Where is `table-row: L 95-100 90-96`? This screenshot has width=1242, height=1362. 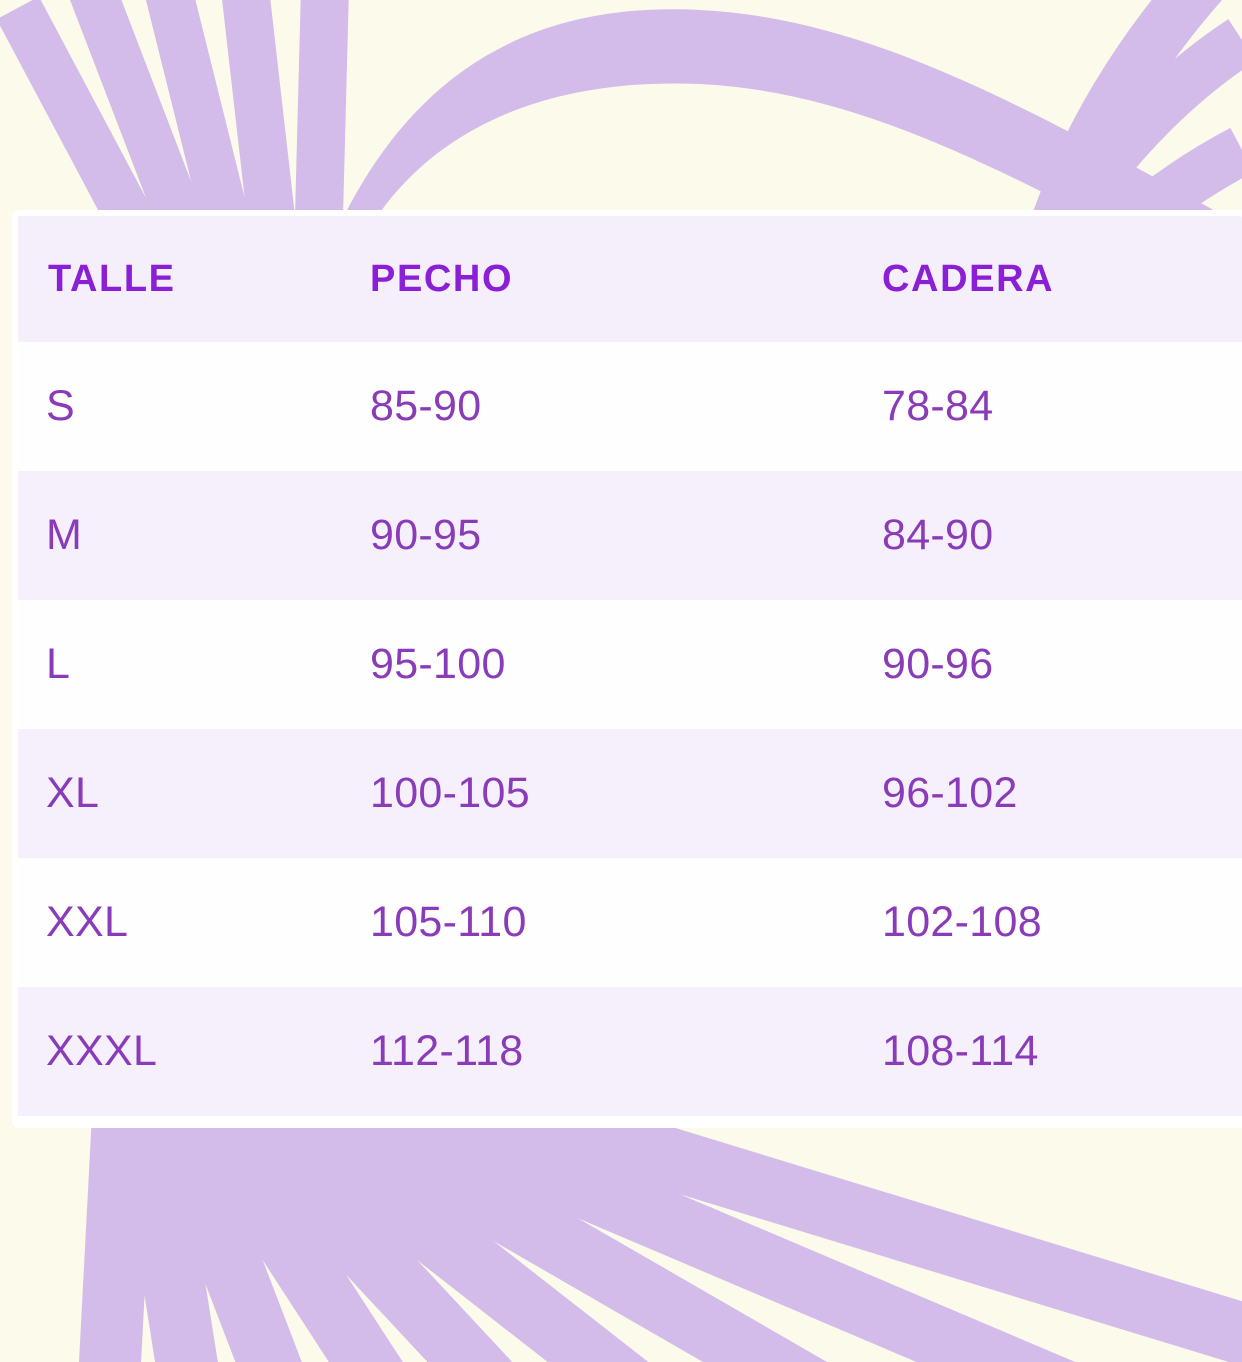
table-row: L 95-100 90-96 is located at coordinates (630, 664).